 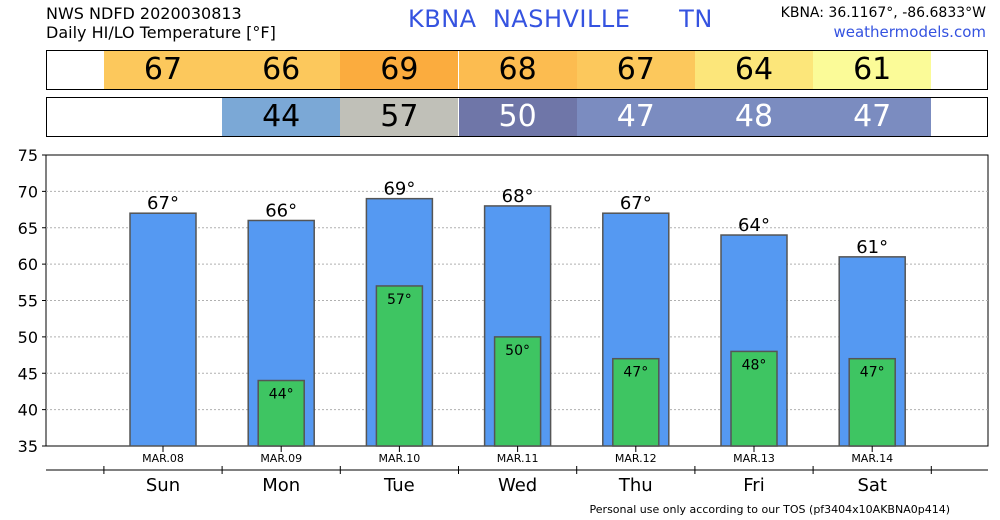 I want to click on y-tick-label: 35, so click(x=28, y=446).